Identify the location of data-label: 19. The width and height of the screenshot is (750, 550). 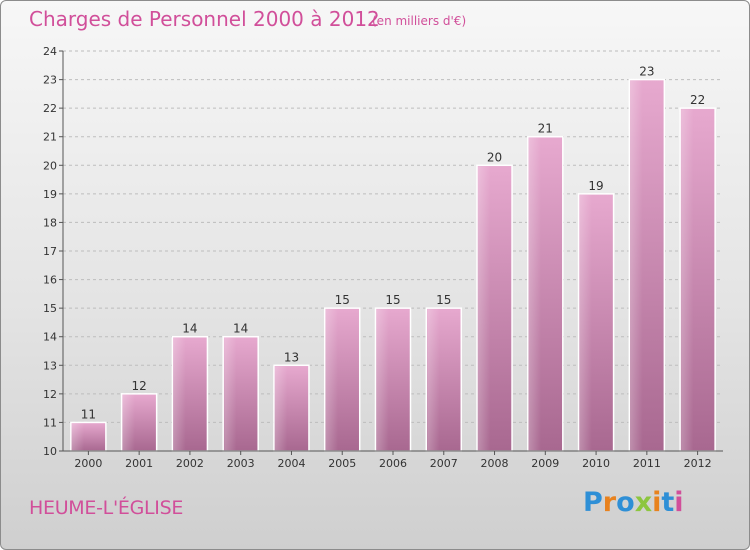
(595, 186).